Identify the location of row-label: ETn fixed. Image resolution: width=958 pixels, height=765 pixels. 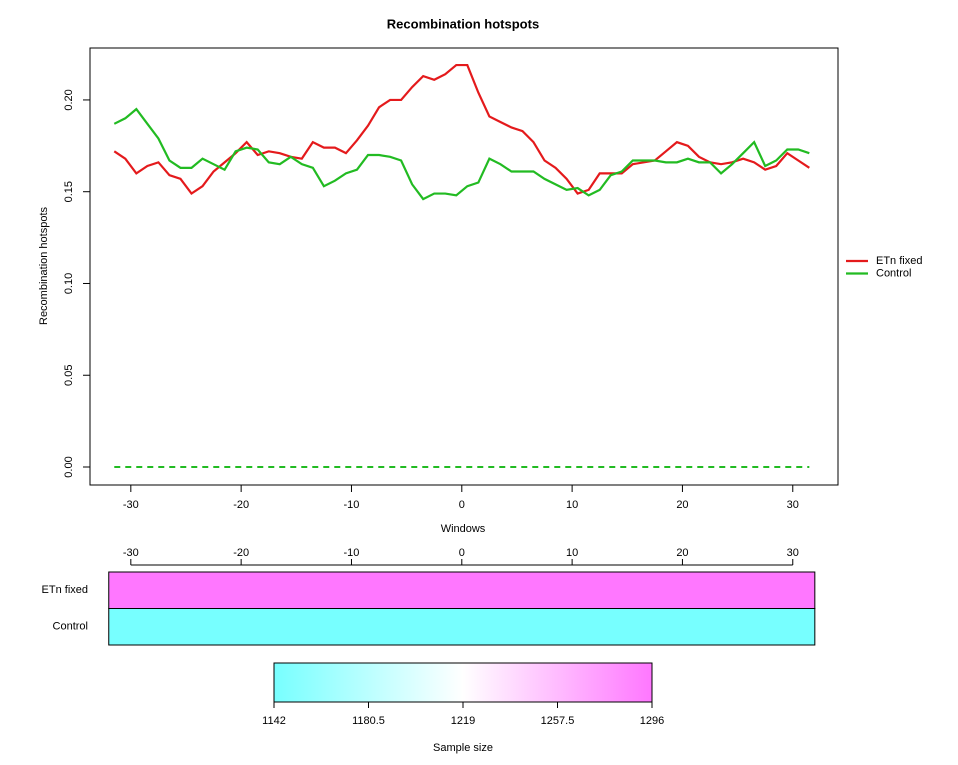
(65, 590).